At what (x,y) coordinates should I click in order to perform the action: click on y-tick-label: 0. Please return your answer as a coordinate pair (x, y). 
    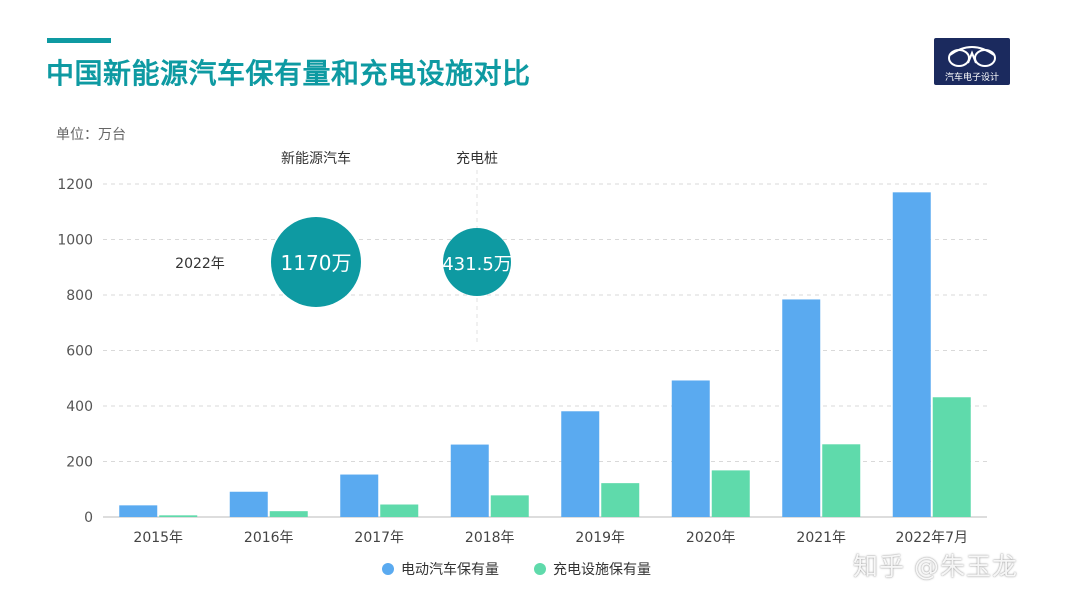
    Looking at the image, I should click on (88, 518).